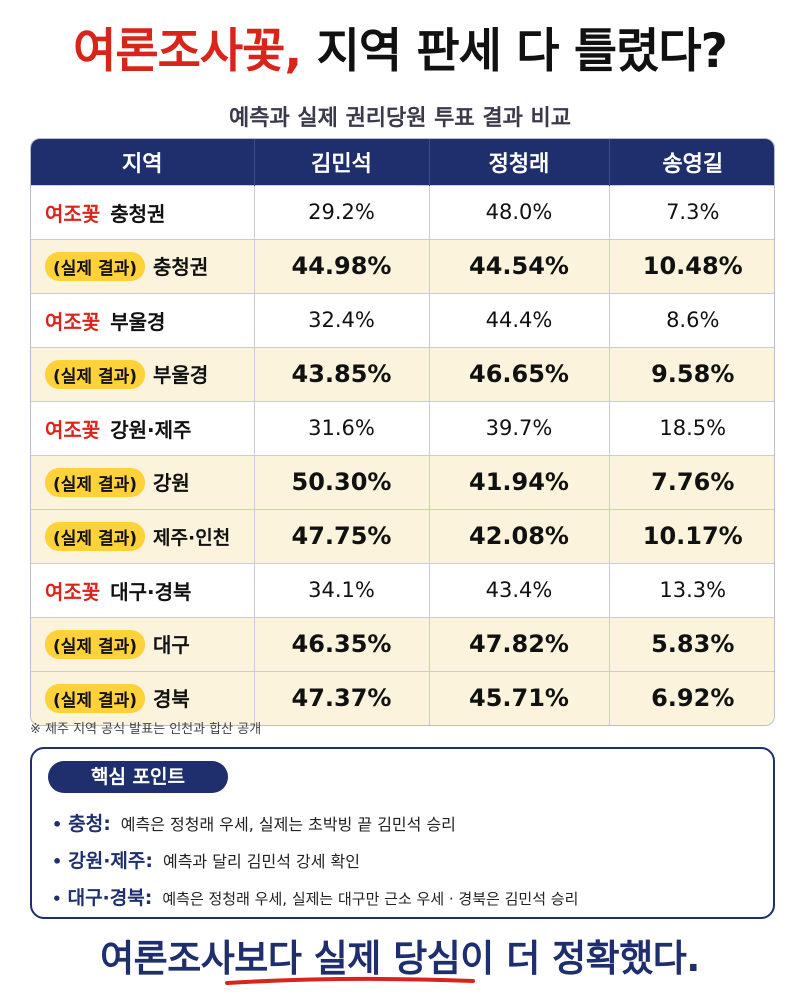 This screenshot has width=800, height=1000. I want to click on row-label: 여조꽃 부울경, so click(143, 319).